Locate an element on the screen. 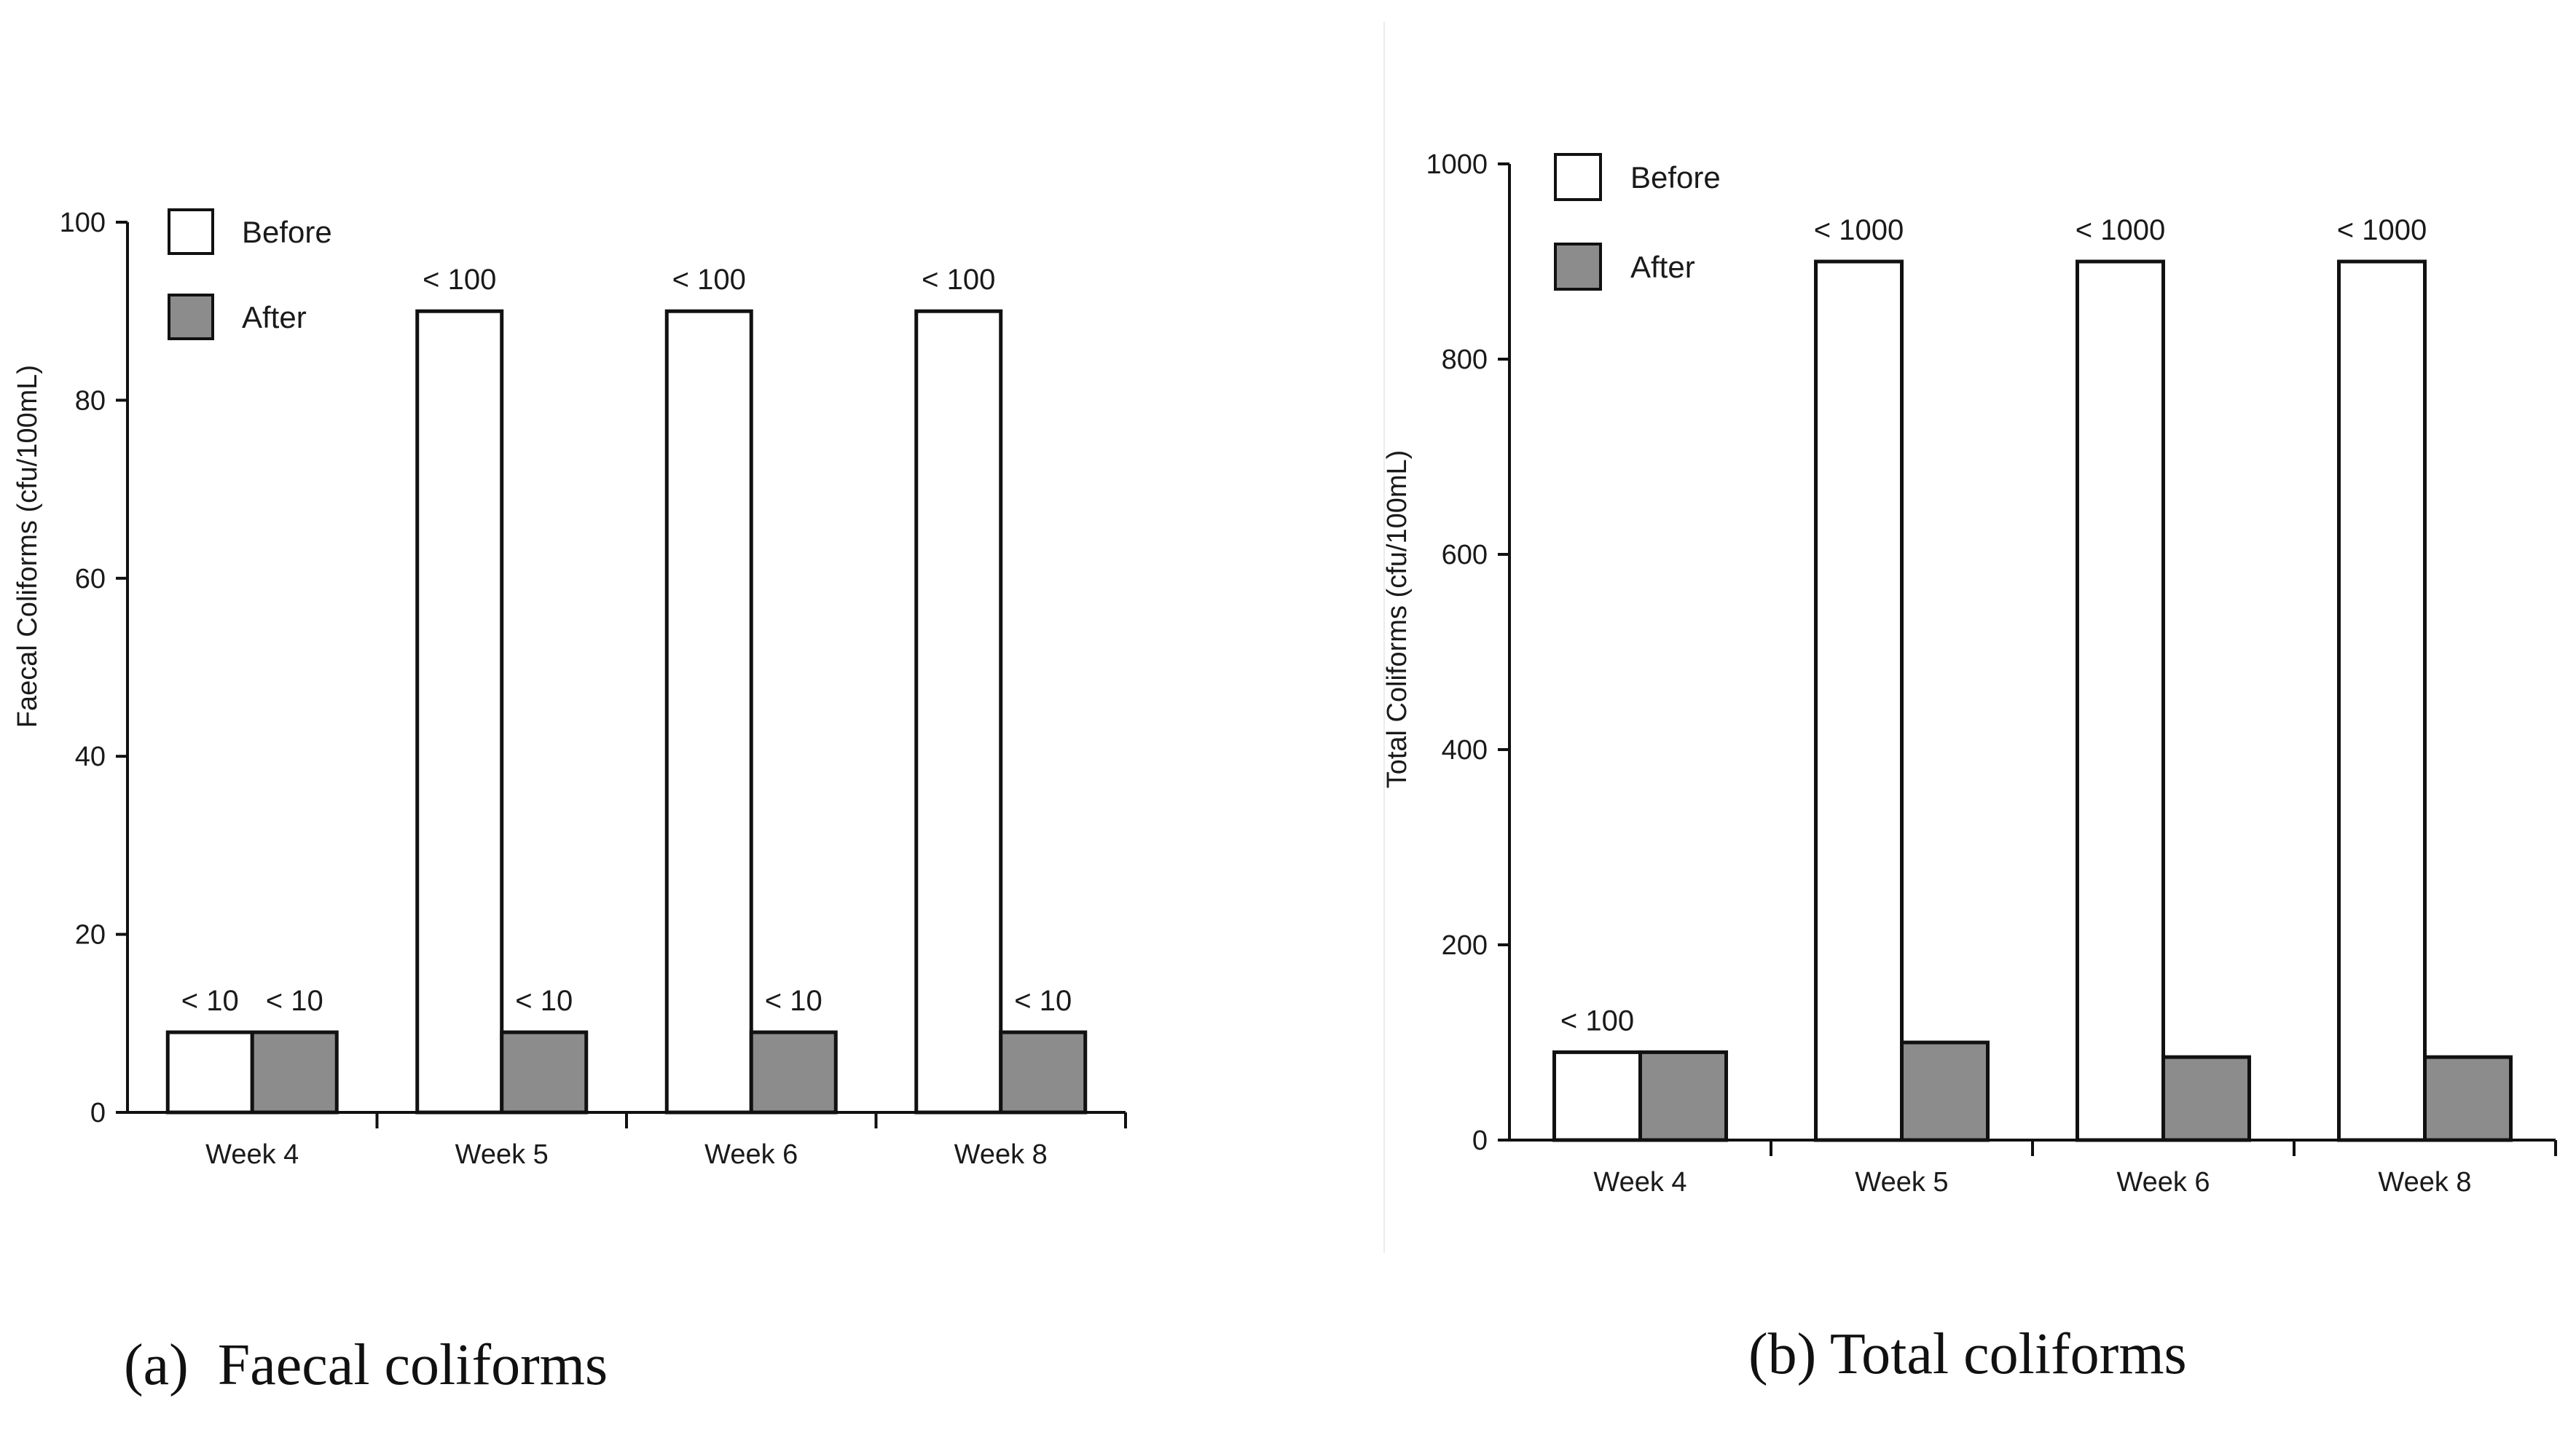 This screenshot has height=1430, width=2576. y-tick-label: 600 is located at coordinates (1465, 555).